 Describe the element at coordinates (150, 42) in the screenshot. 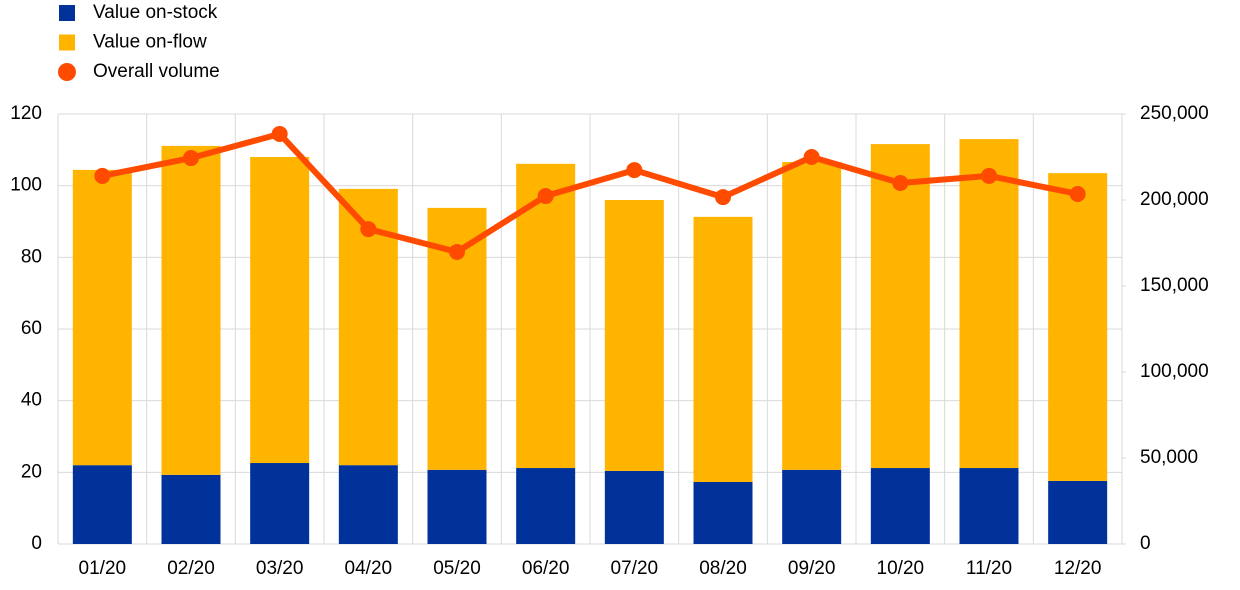

I see `legend-label: Value on-flow` at that location.